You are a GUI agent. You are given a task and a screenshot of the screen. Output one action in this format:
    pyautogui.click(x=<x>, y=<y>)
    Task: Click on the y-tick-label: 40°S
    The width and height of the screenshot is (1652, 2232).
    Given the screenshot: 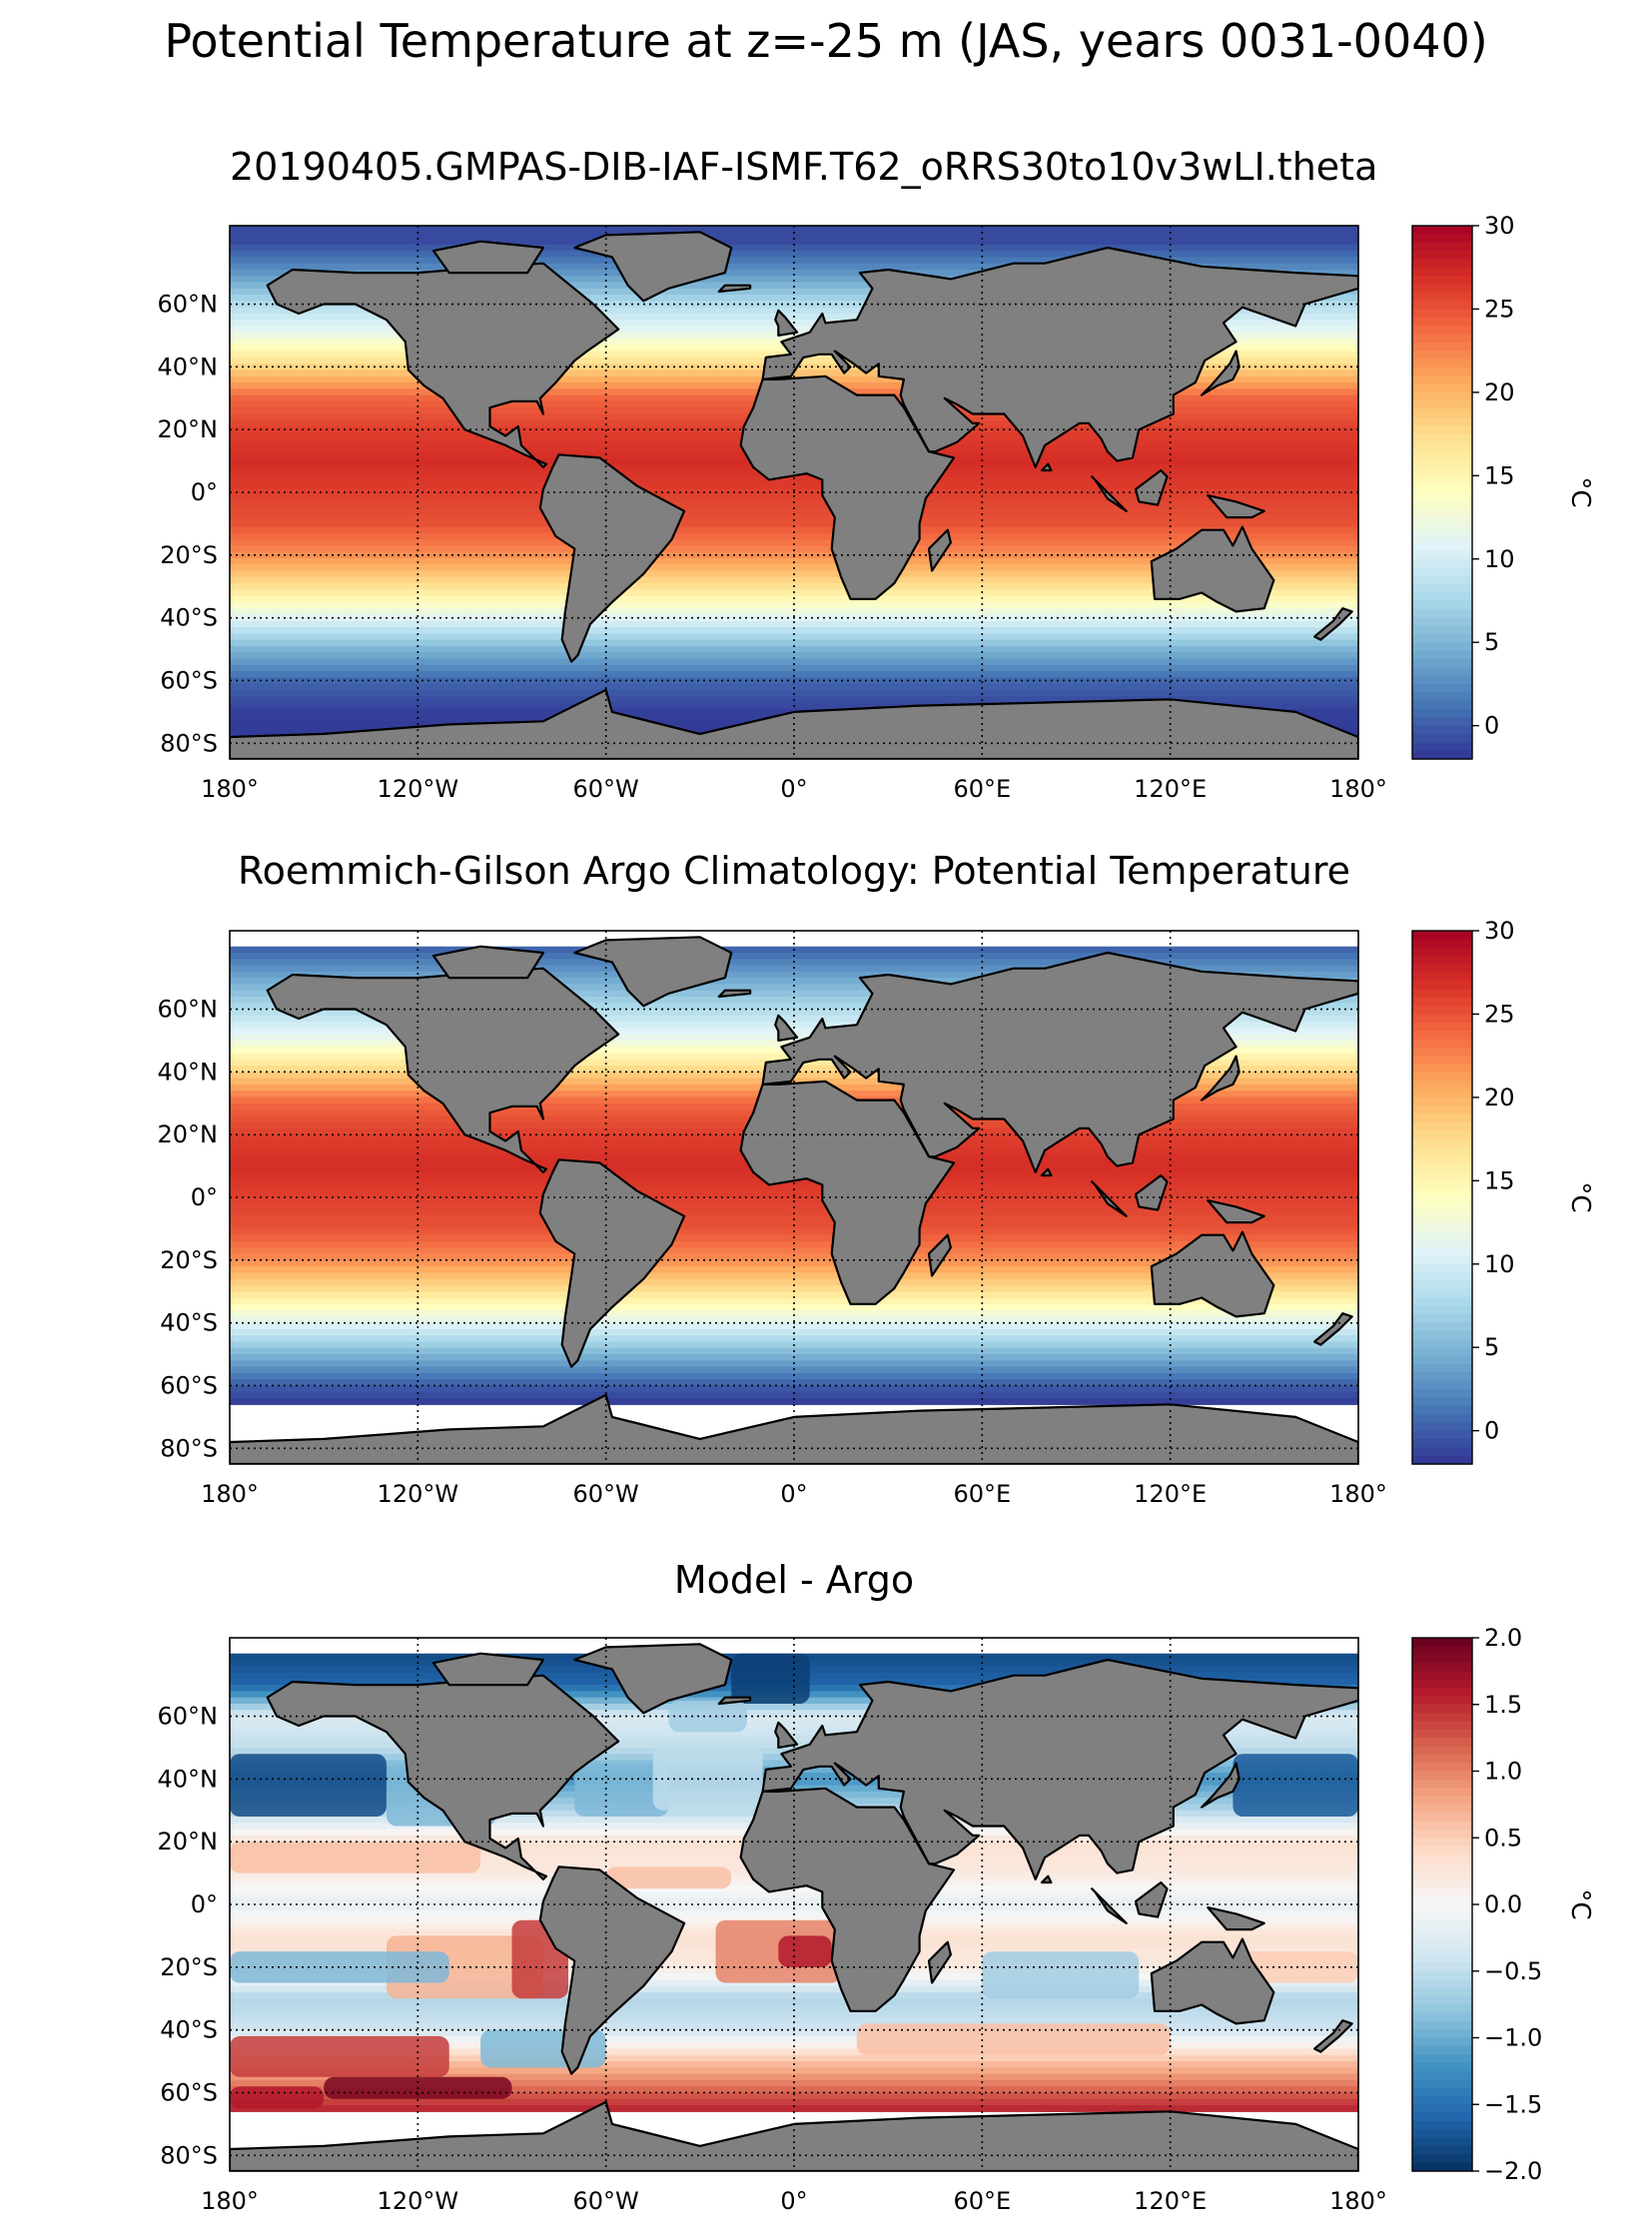 What is the action you would take?
    pyautogui.click(x=189, y=2030)
    